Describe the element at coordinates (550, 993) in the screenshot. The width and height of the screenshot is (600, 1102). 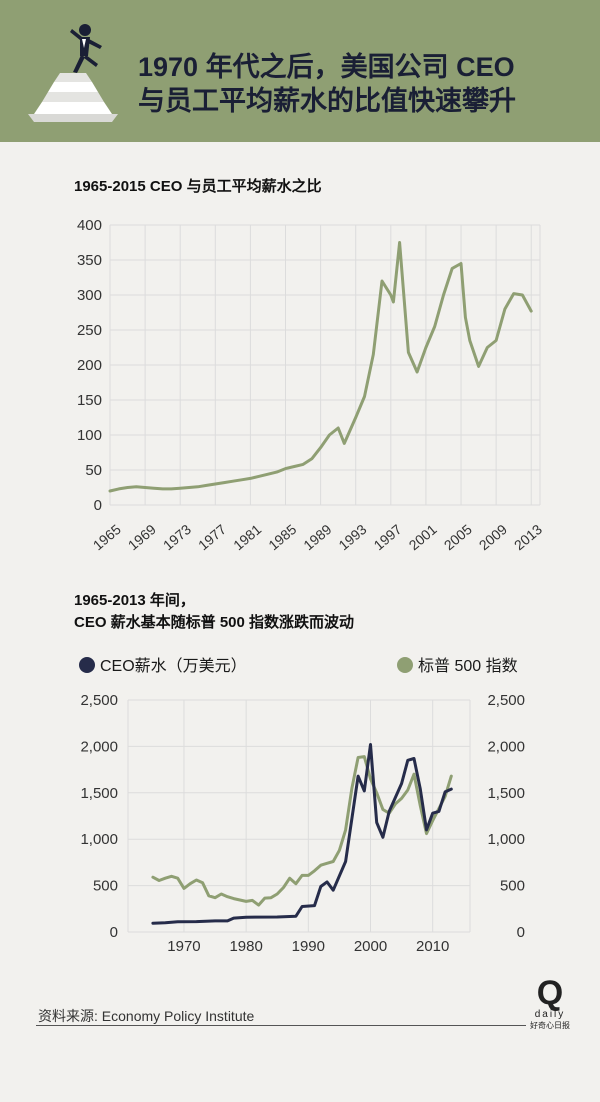
I see `logo-mark: Q` at that location.